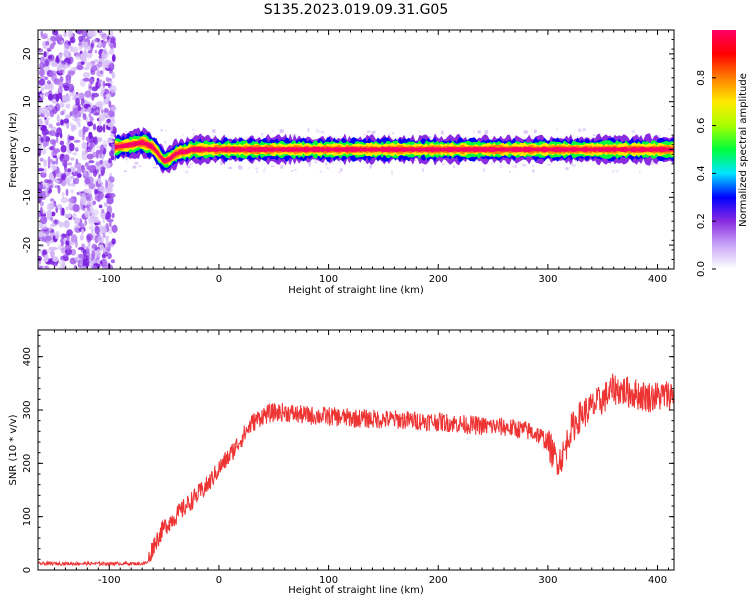 This screenshot has height=600, width=750. What do you see at coordinates (219, 580) in the screenshot?
I see `x-tick-label: 0` at bounding box center [219, 580].